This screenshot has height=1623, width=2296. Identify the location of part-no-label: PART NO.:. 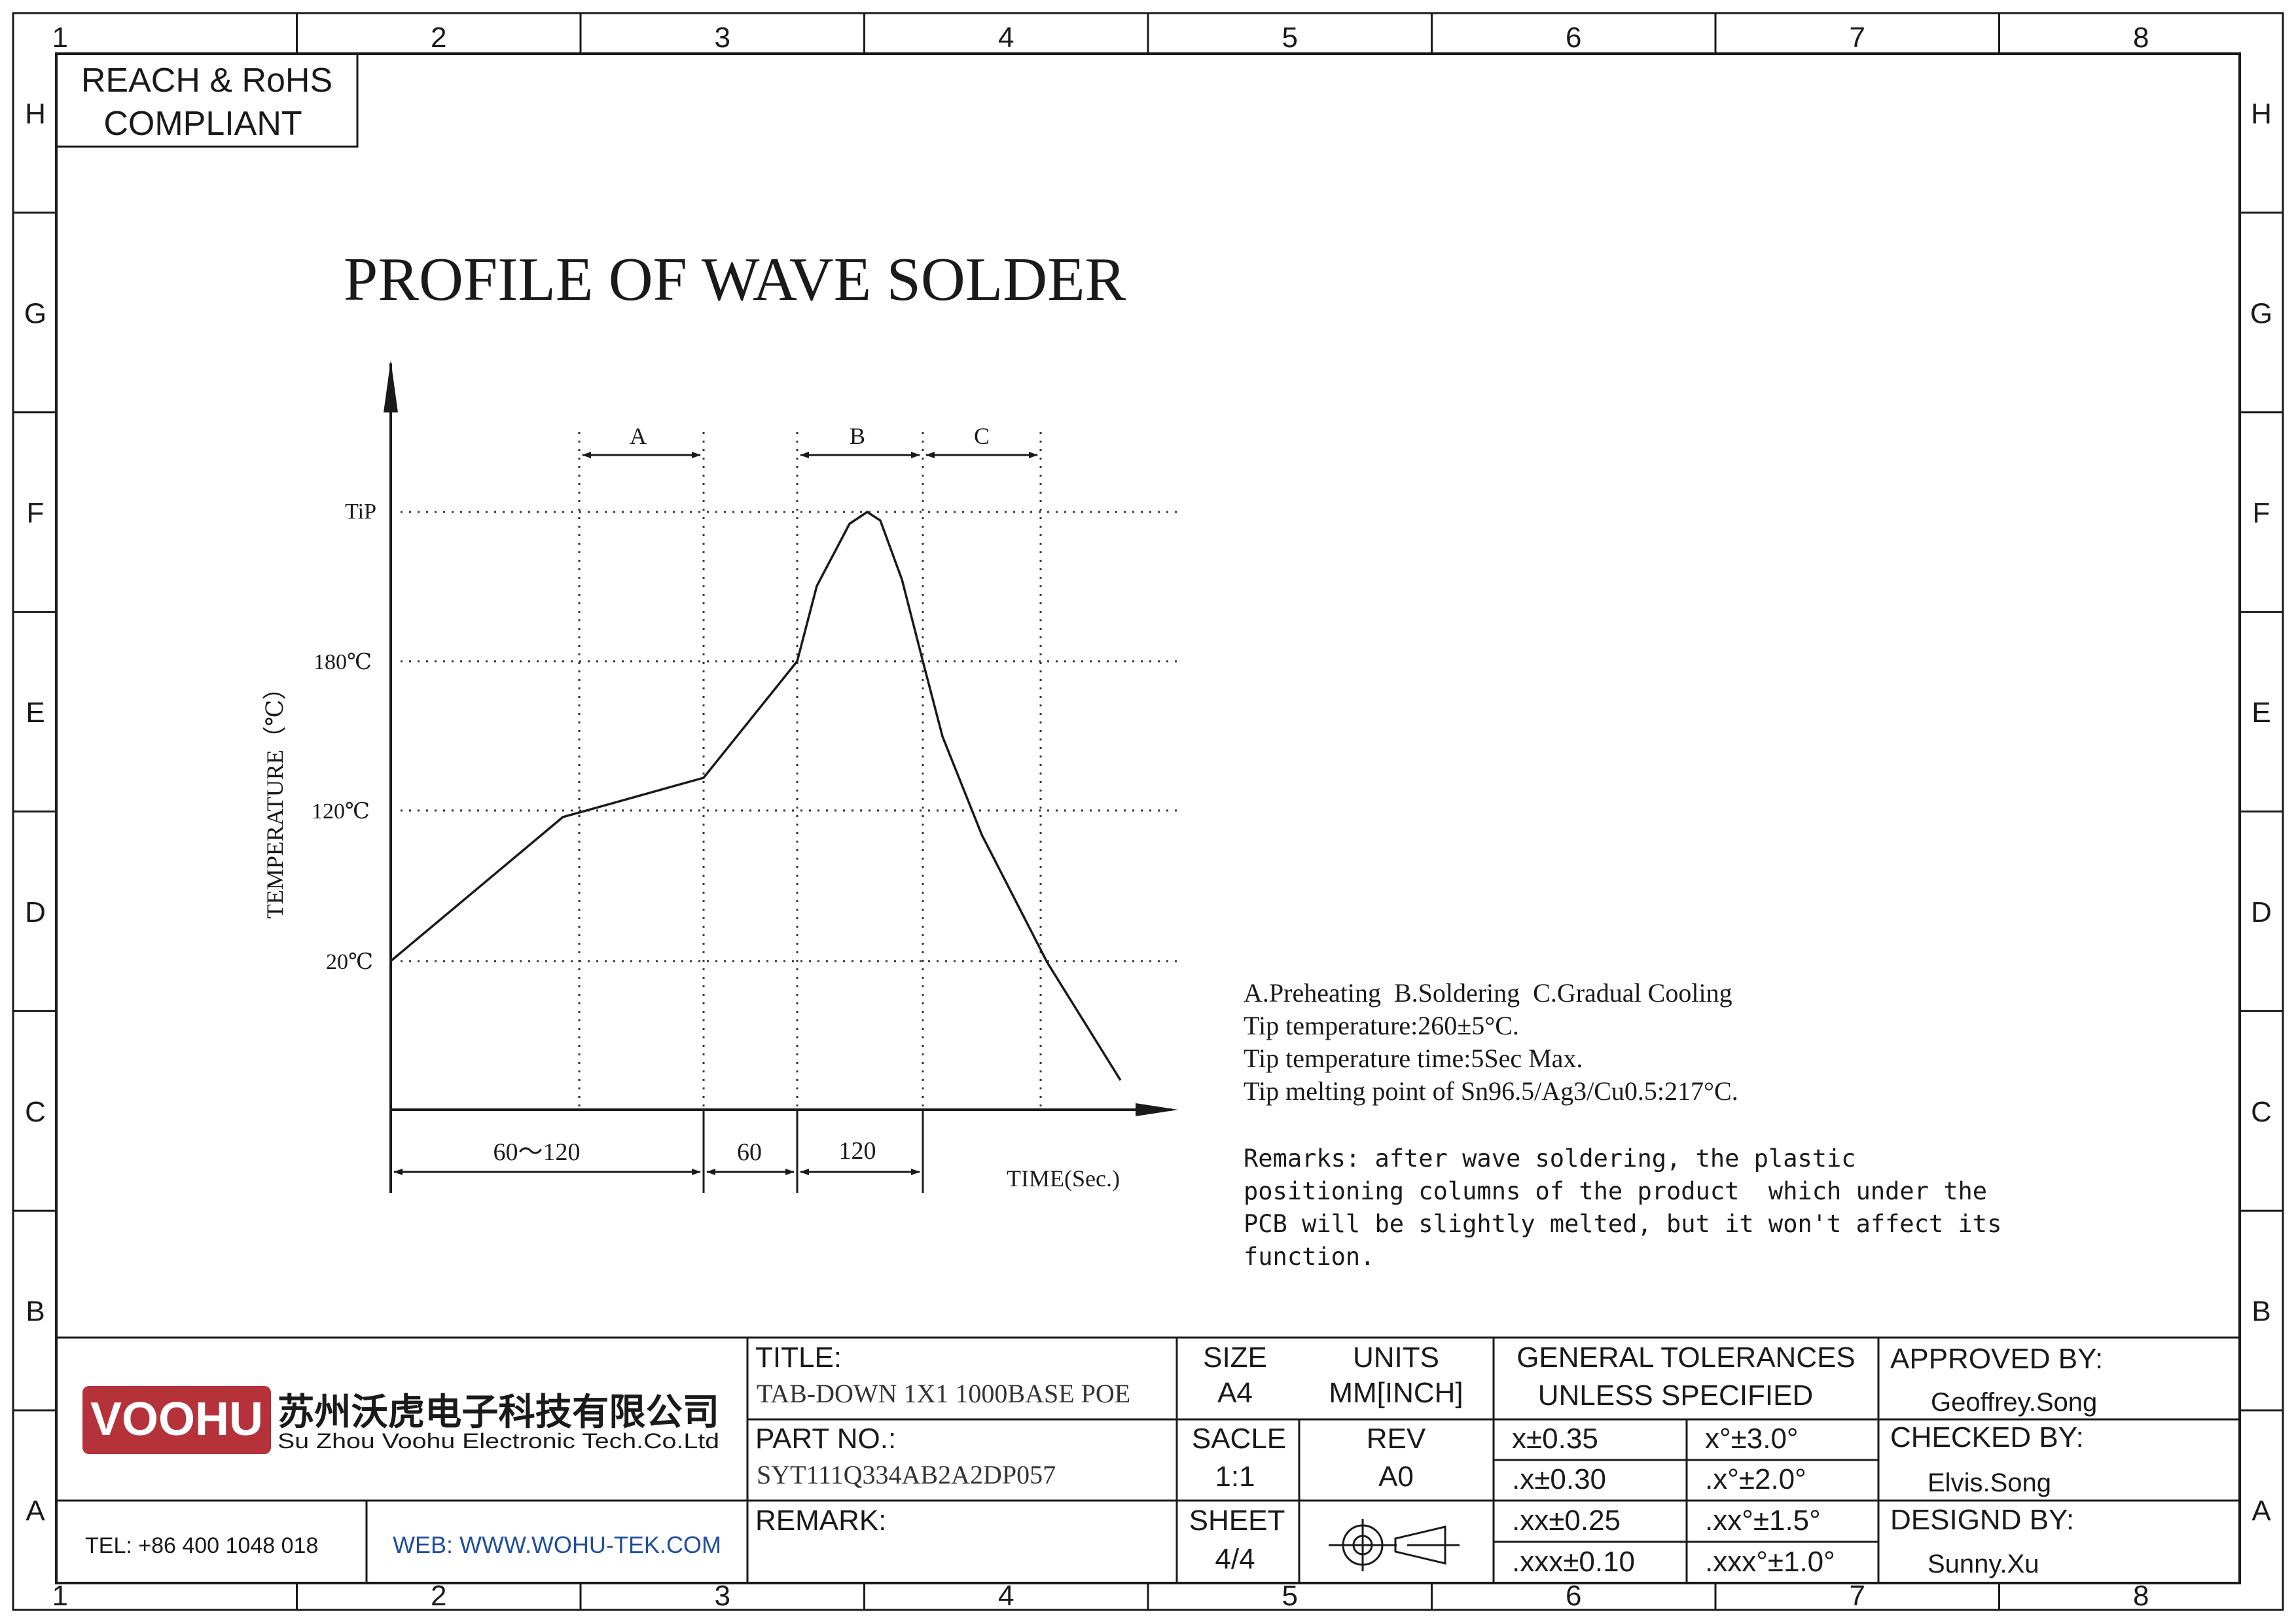
(825, 1439).